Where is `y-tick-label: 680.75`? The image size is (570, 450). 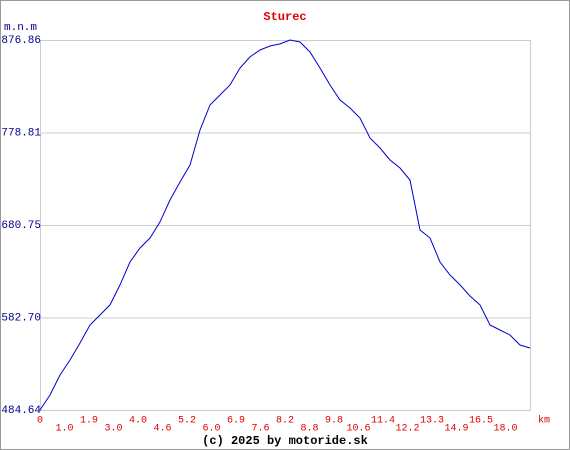
y-tick-label: 680.75 is located at coordinates (21, 226).